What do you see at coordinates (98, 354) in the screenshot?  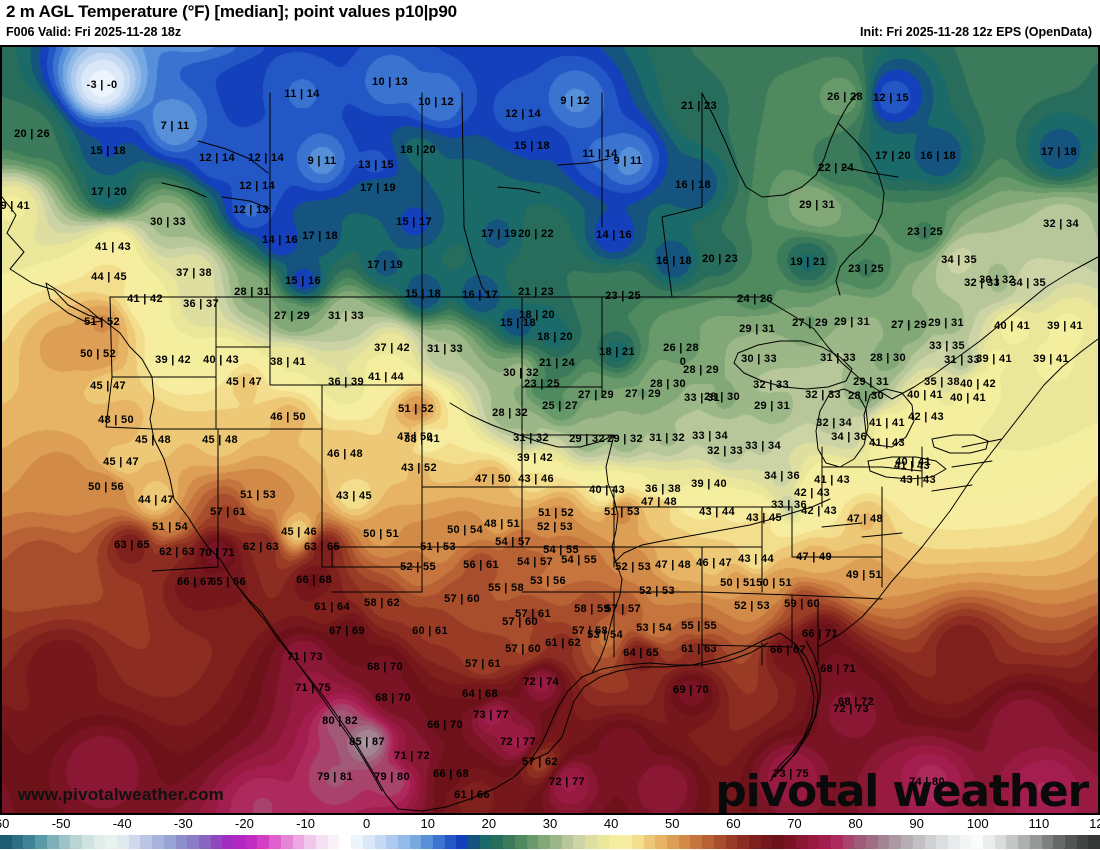 I see `point-value: 50 | 52` at bounding box center [98, 354].